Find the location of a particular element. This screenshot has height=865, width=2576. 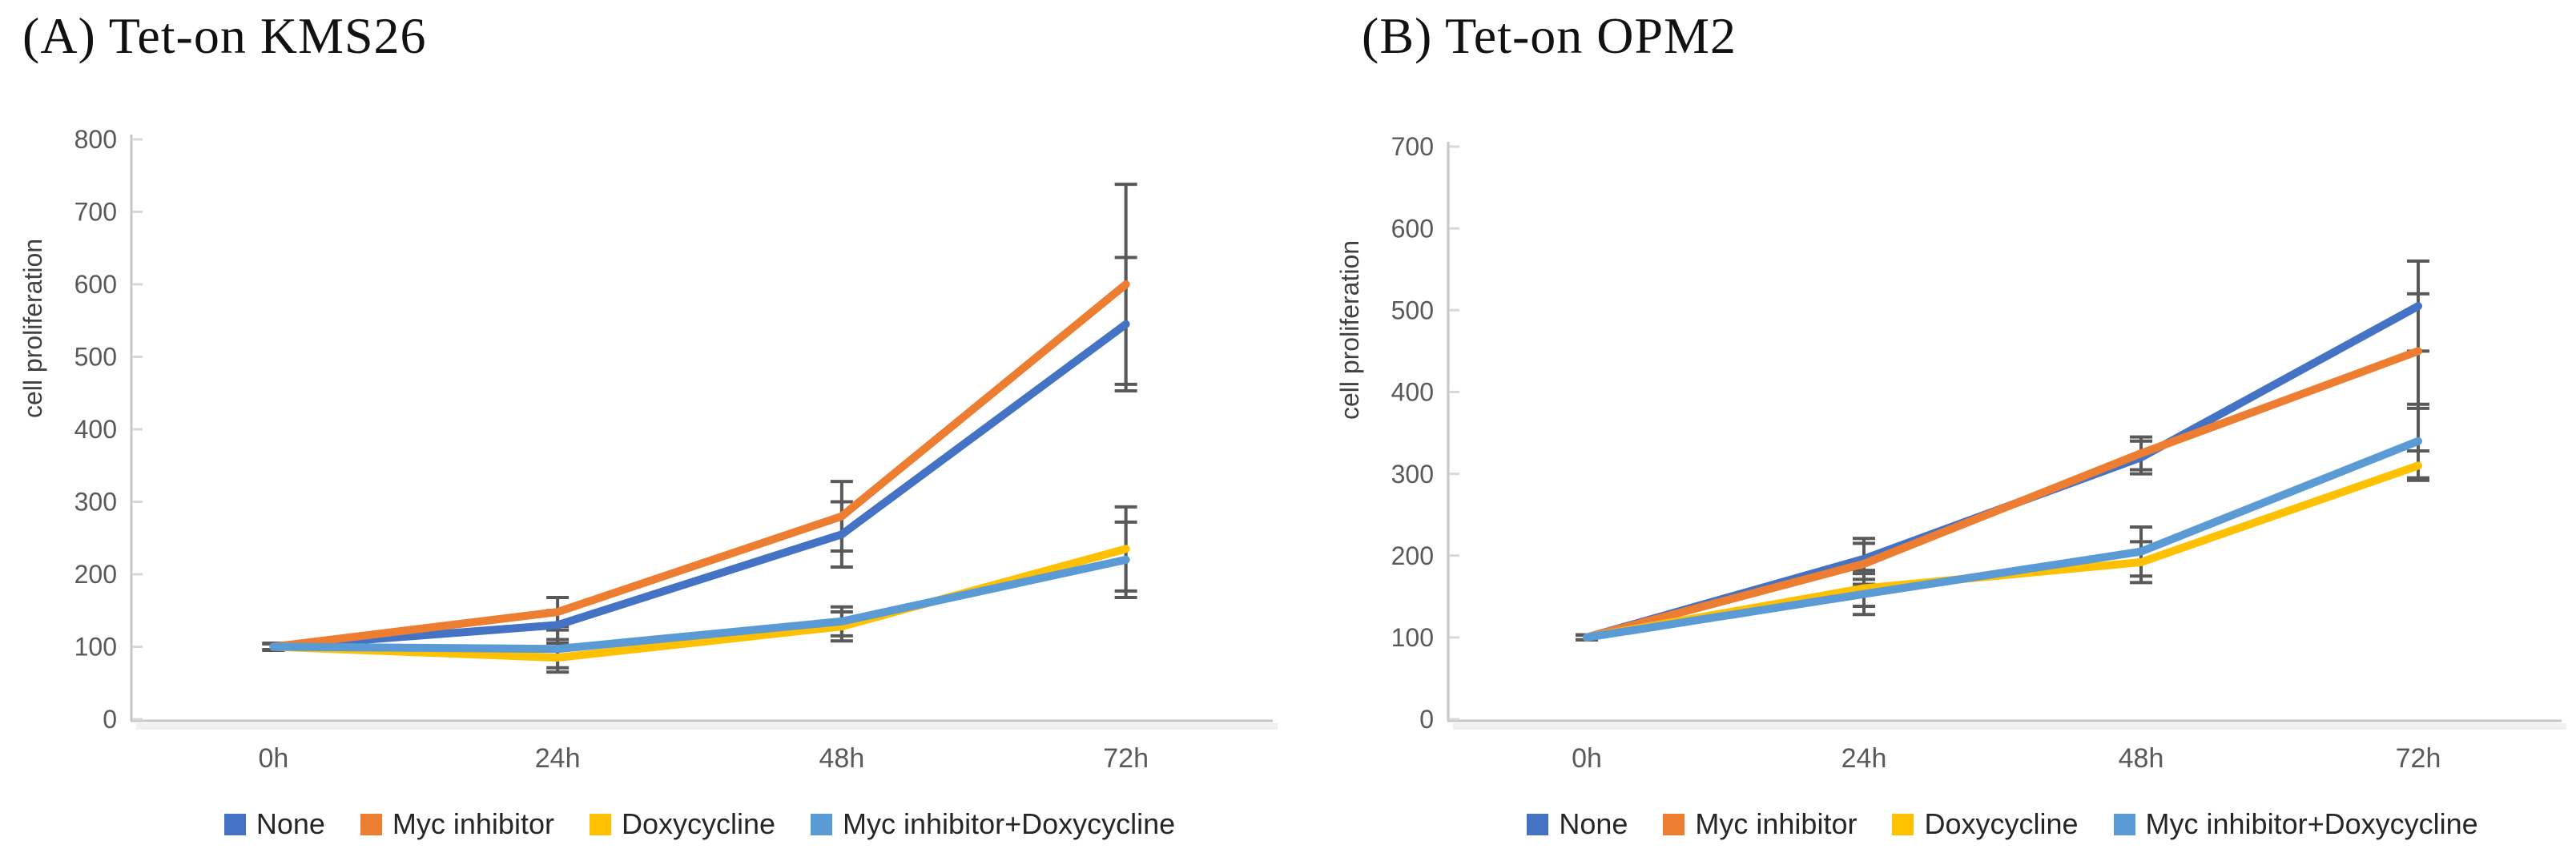

panel-a-title: (A) Tet-on KMS26 is located at coordinates (224, 36).